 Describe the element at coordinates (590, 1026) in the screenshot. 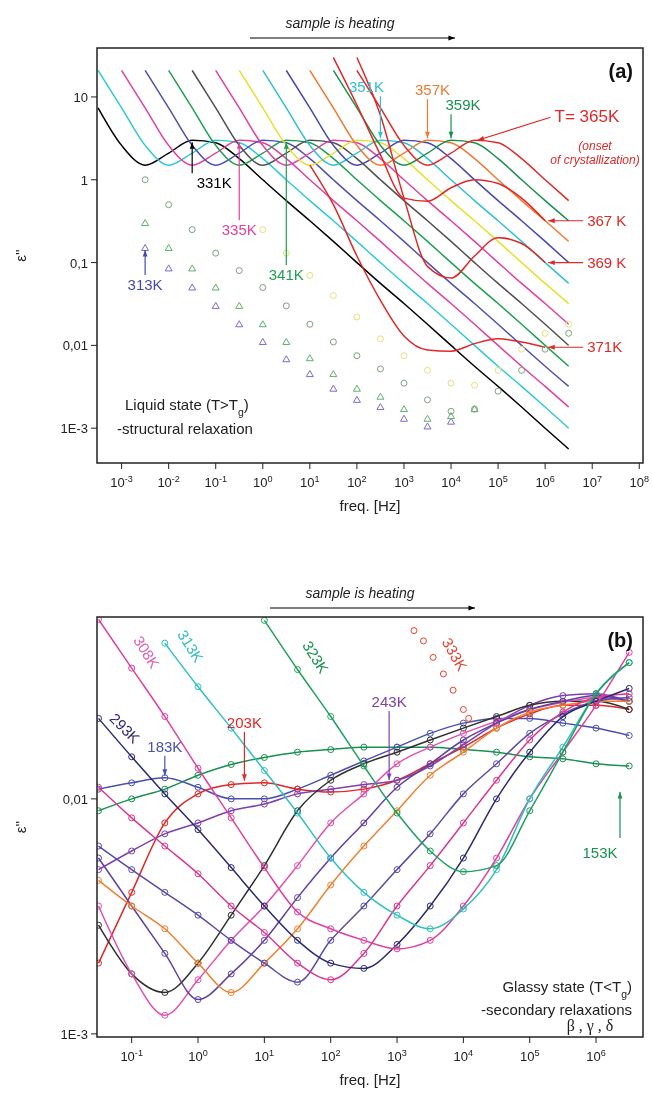

I see `annotation: β , γ , δ` at that location.